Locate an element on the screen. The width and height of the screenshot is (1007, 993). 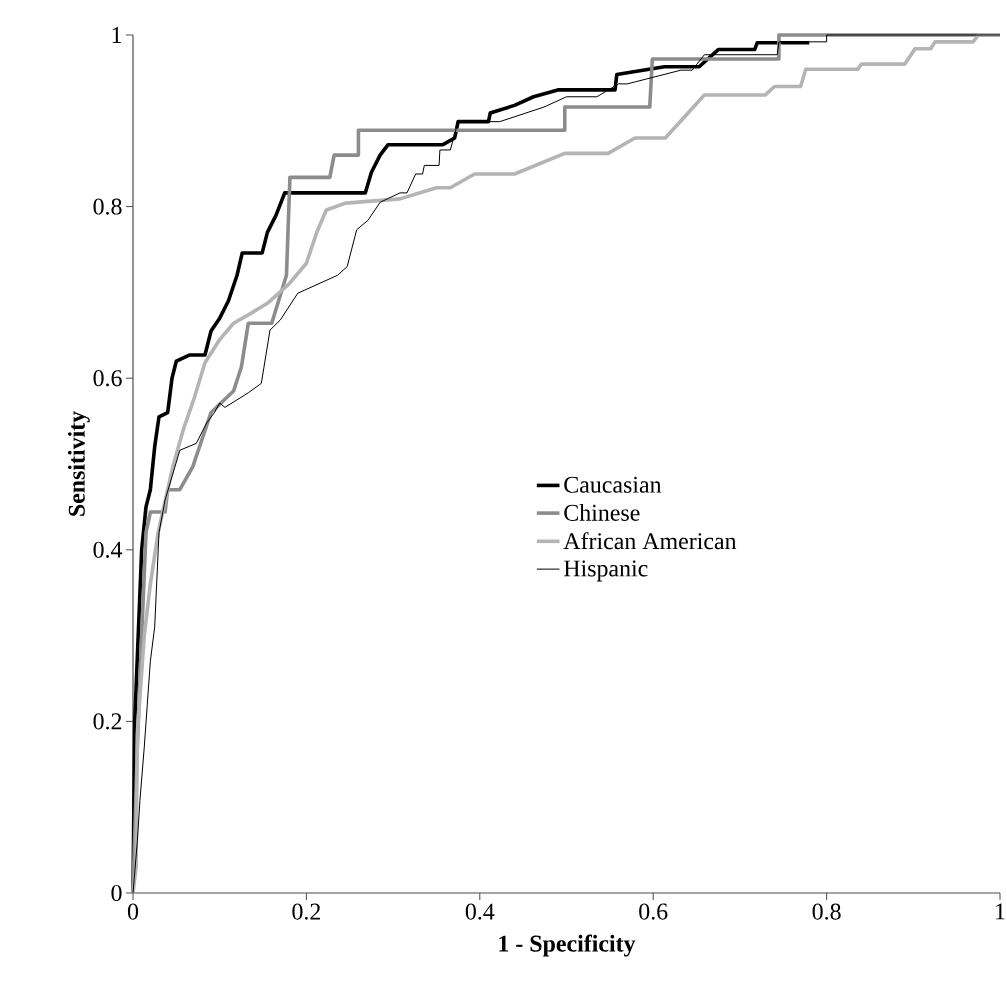
x-tick-label: 0.6 is located at coordinates (653, 911).